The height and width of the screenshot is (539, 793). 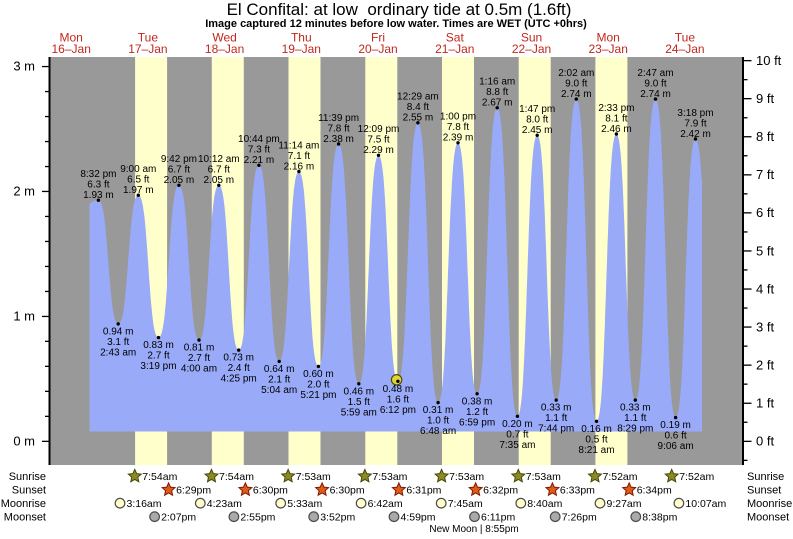 I want to click on svg-text: 2.4 ft, so click(x=239, y=368).